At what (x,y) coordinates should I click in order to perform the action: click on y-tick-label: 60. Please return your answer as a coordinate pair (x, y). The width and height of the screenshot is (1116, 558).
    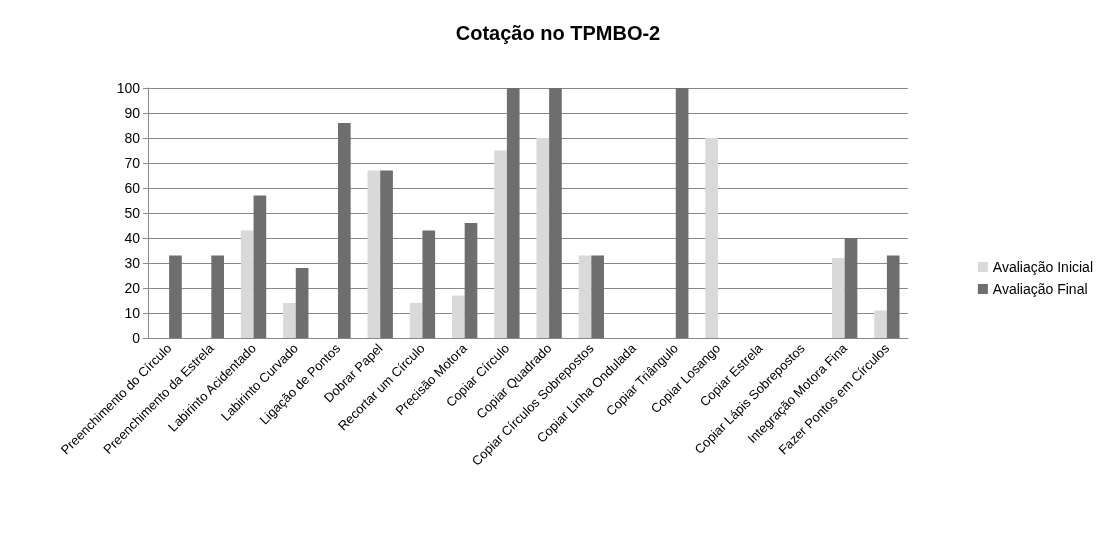
    Looking at the image, I should click on (132, 188).